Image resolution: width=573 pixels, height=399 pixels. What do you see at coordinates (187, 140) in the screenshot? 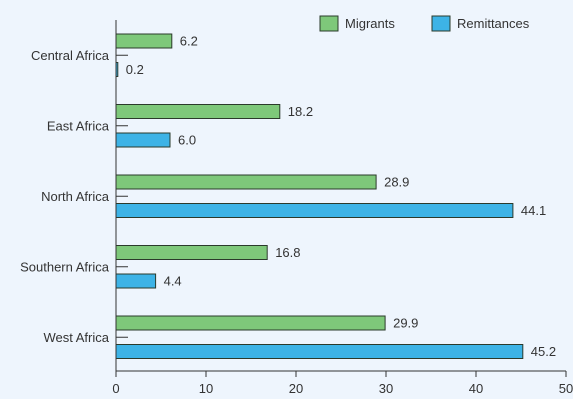
I see `data-label: 6.0` at bounding box center [187, 140].